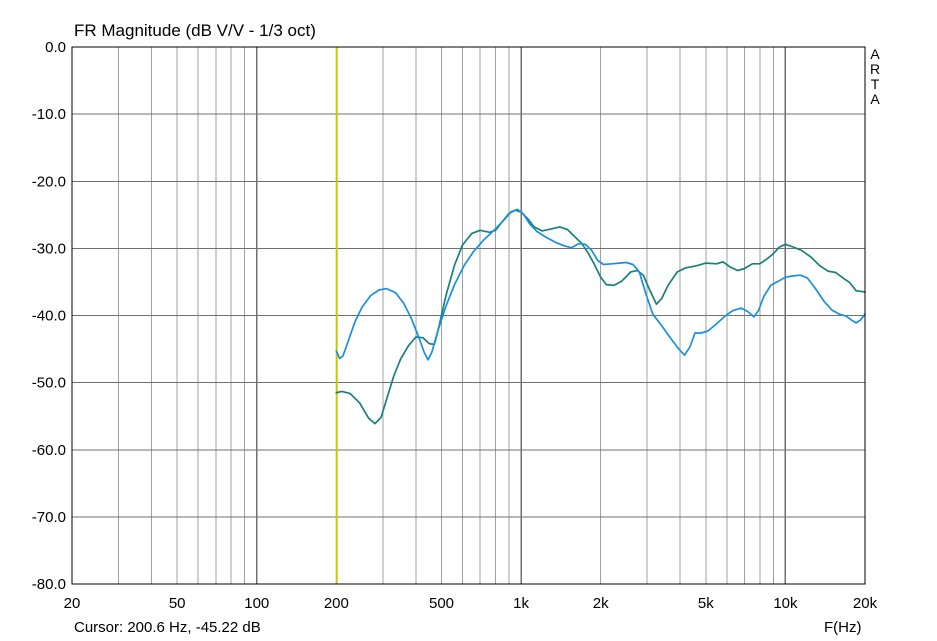  Describe the element at coordinates (49, 450) in the screenshot. I see `y-tick-label: -60.0` at that location.